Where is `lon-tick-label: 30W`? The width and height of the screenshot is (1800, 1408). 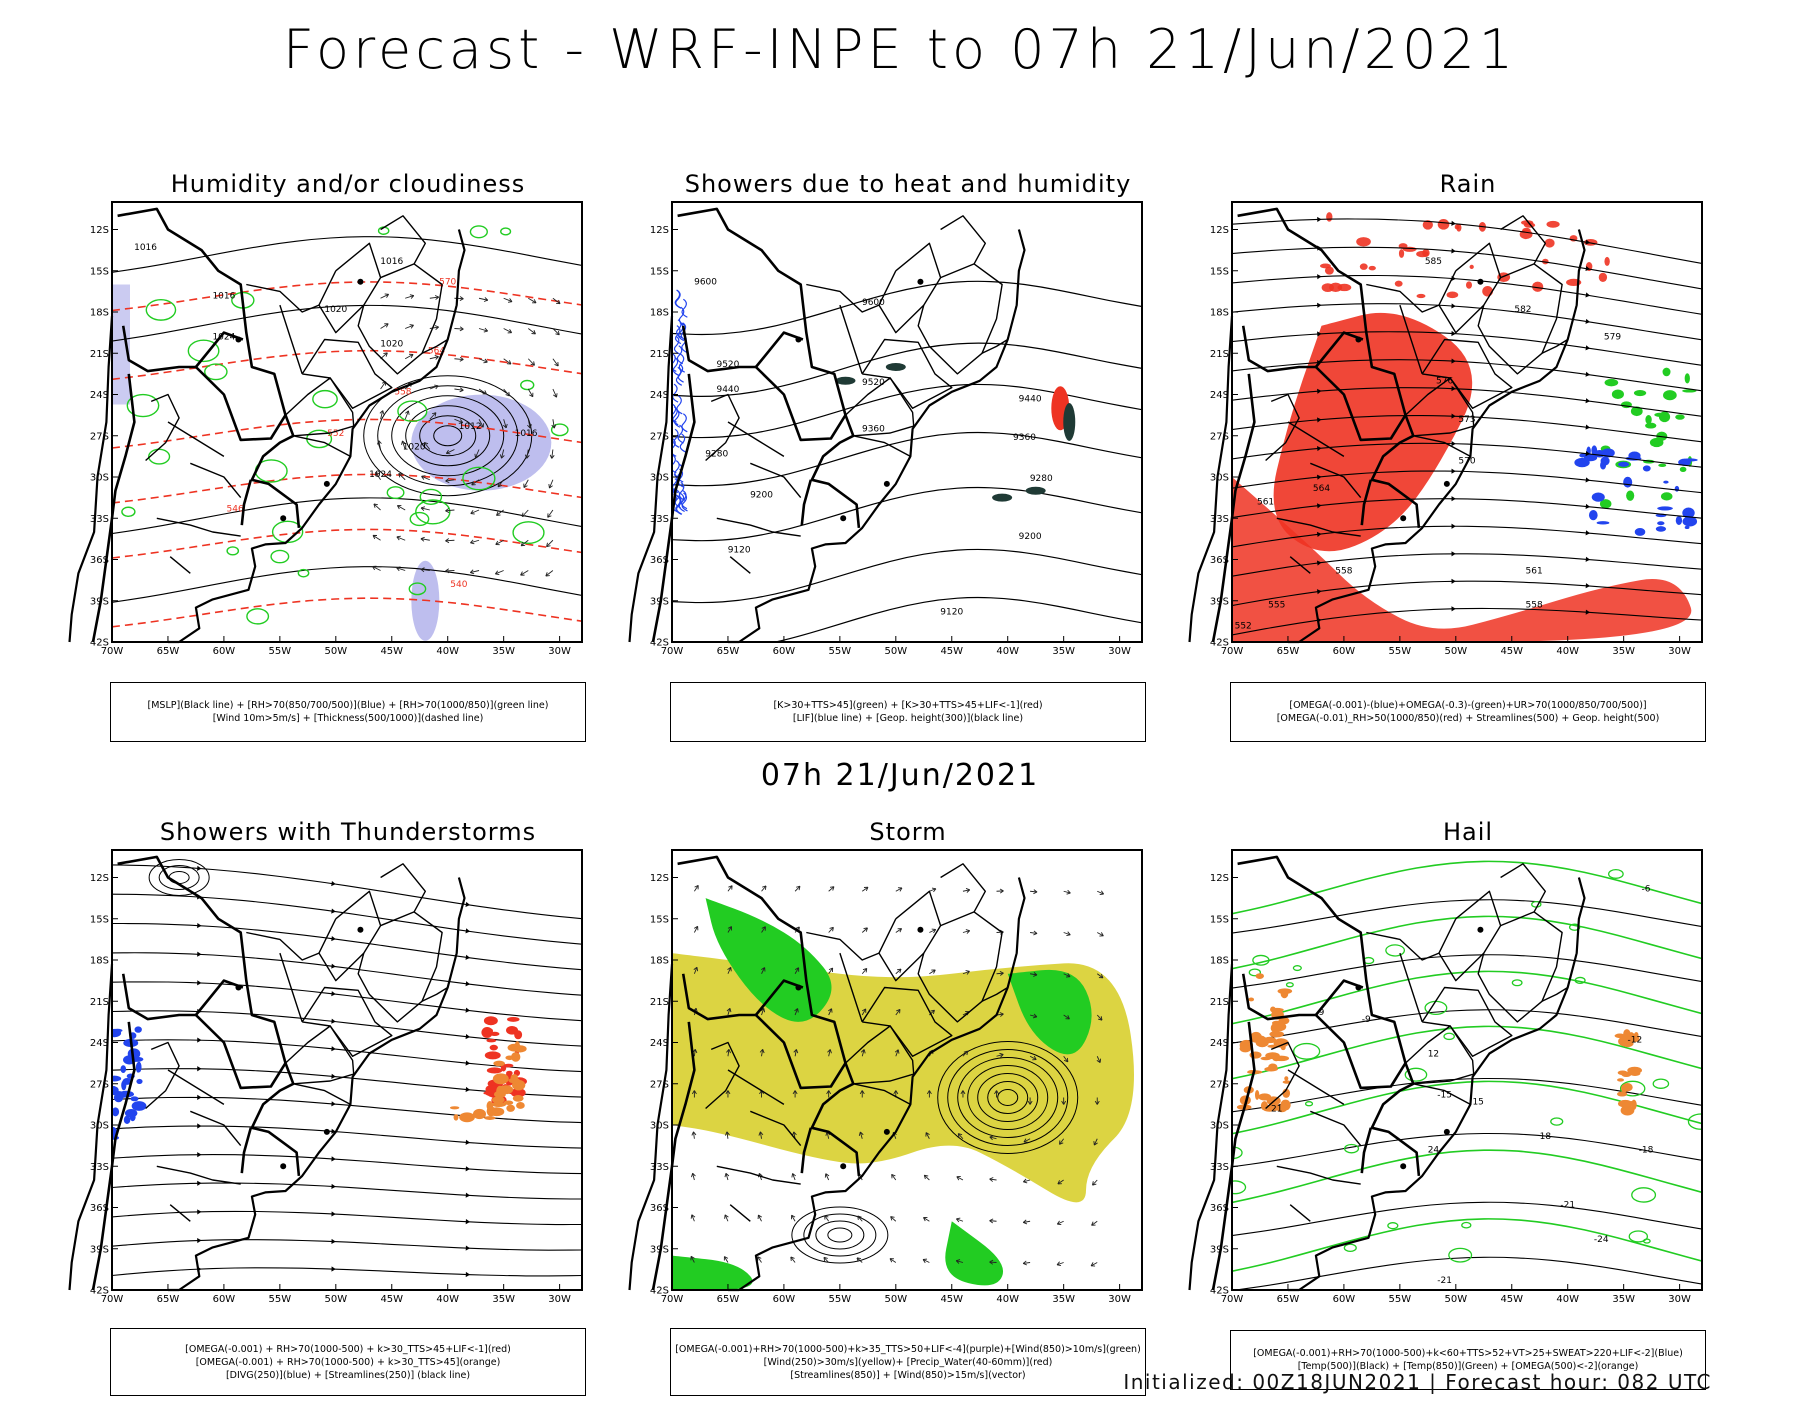 lon-tick-label: 30W is located at coordinates (559, 1299).